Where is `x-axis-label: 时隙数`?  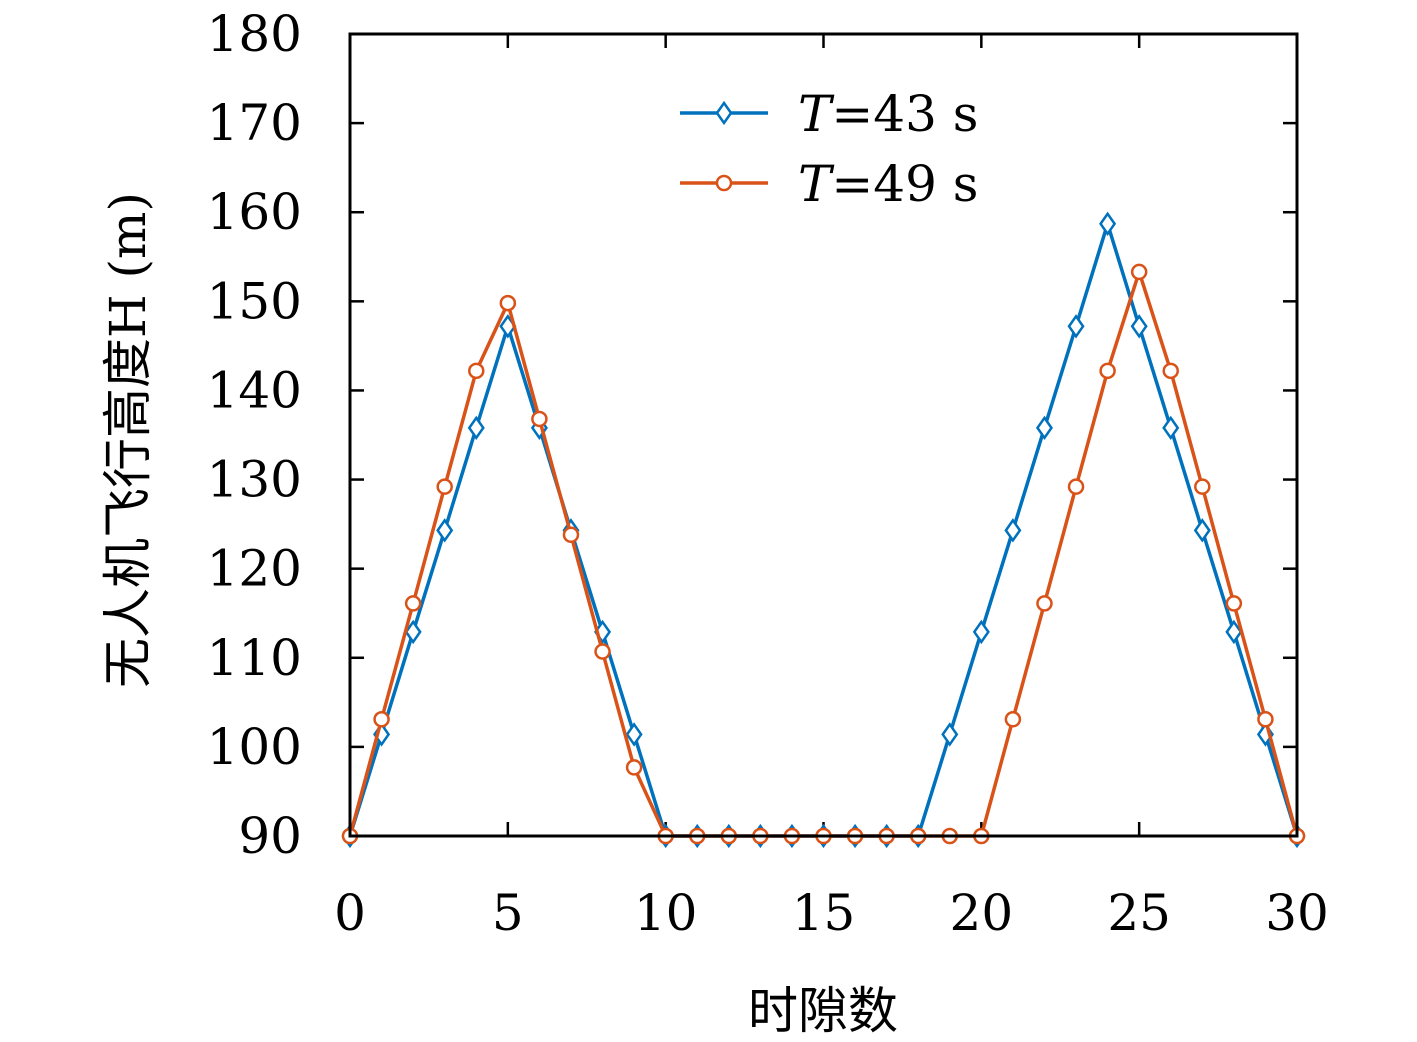 x-axis-label: 时隙数 is located at coordinates (823, 1011).